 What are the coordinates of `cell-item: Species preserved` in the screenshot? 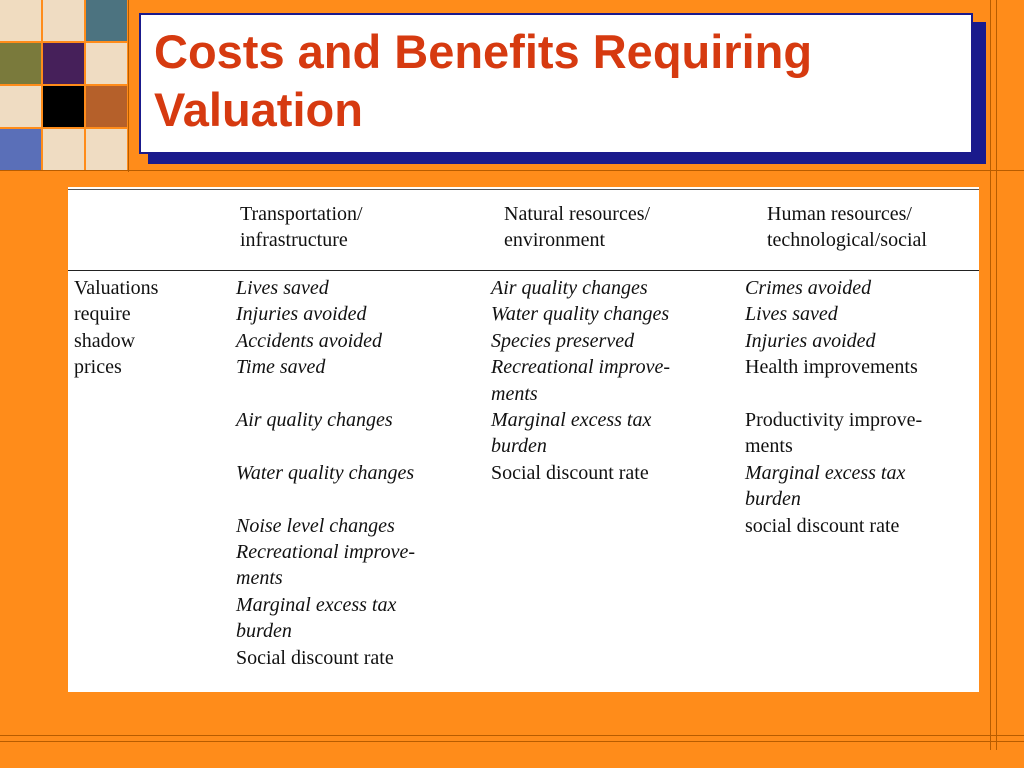 It's located at (563, 340).